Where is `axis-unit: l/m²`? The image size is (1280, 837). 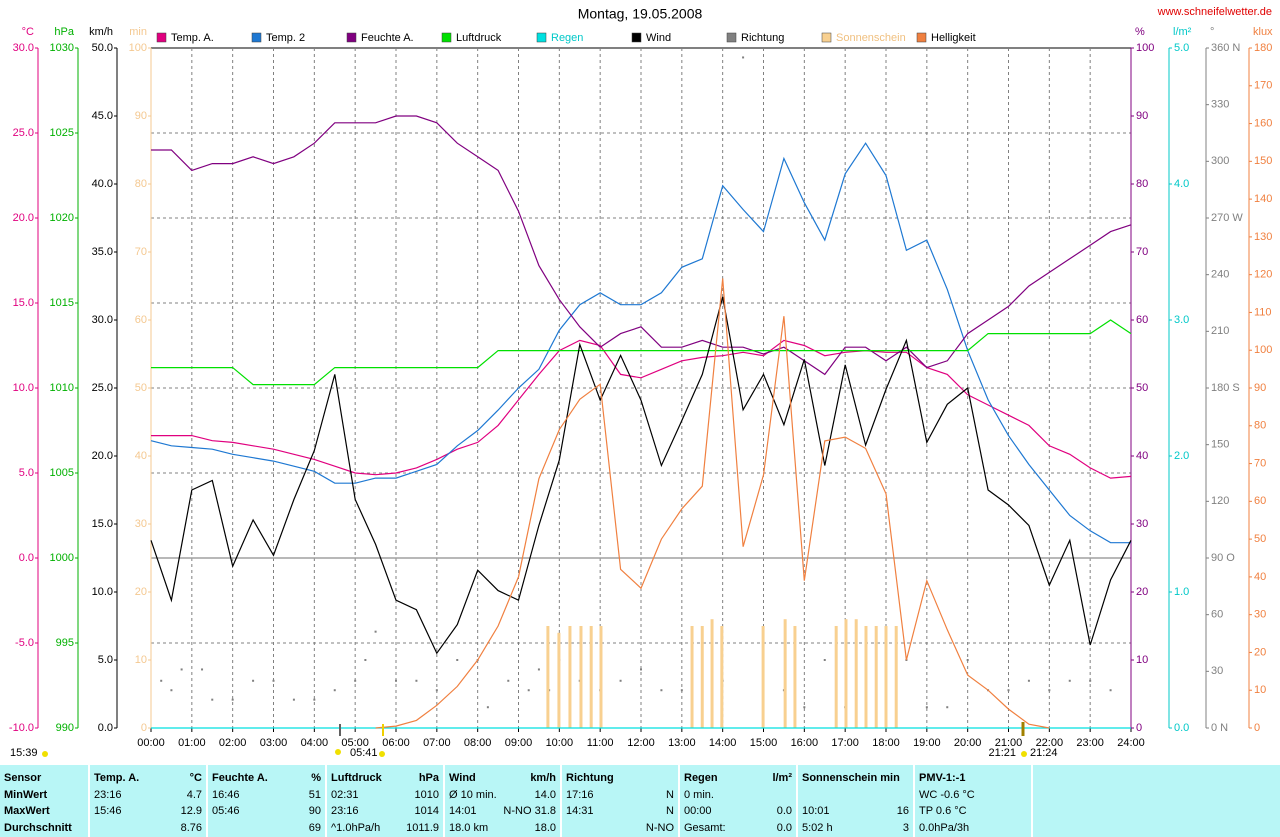
axis-unit: l/m² is located at coordinates (1182, 32).